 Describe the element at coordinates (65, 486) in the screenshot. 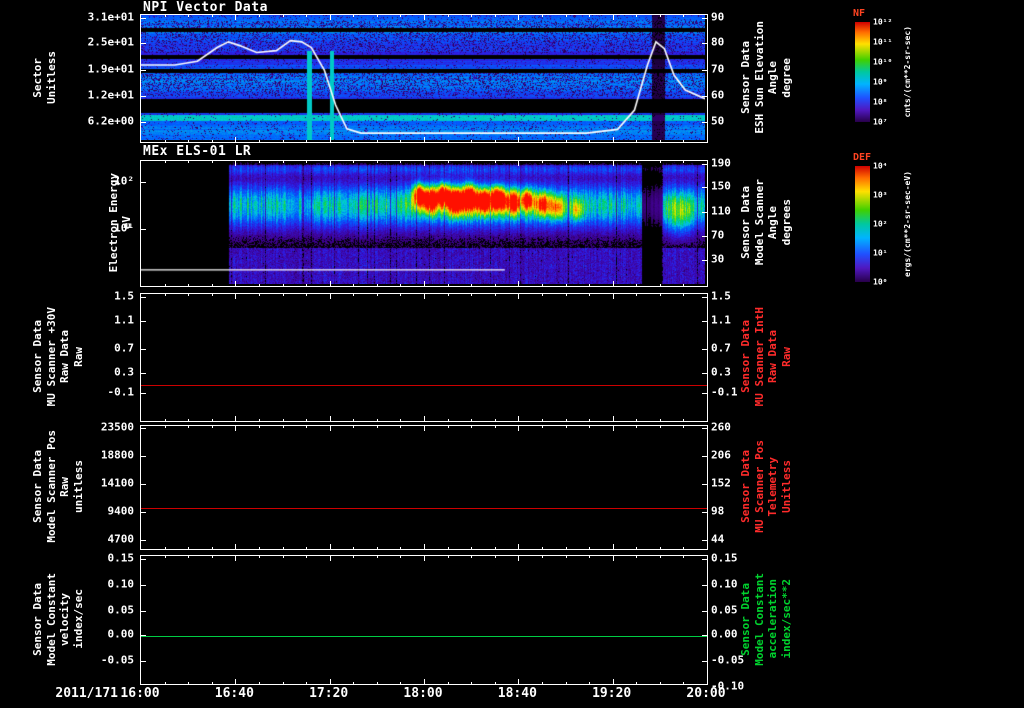

I see `axis-title-line: Raw` at that location.